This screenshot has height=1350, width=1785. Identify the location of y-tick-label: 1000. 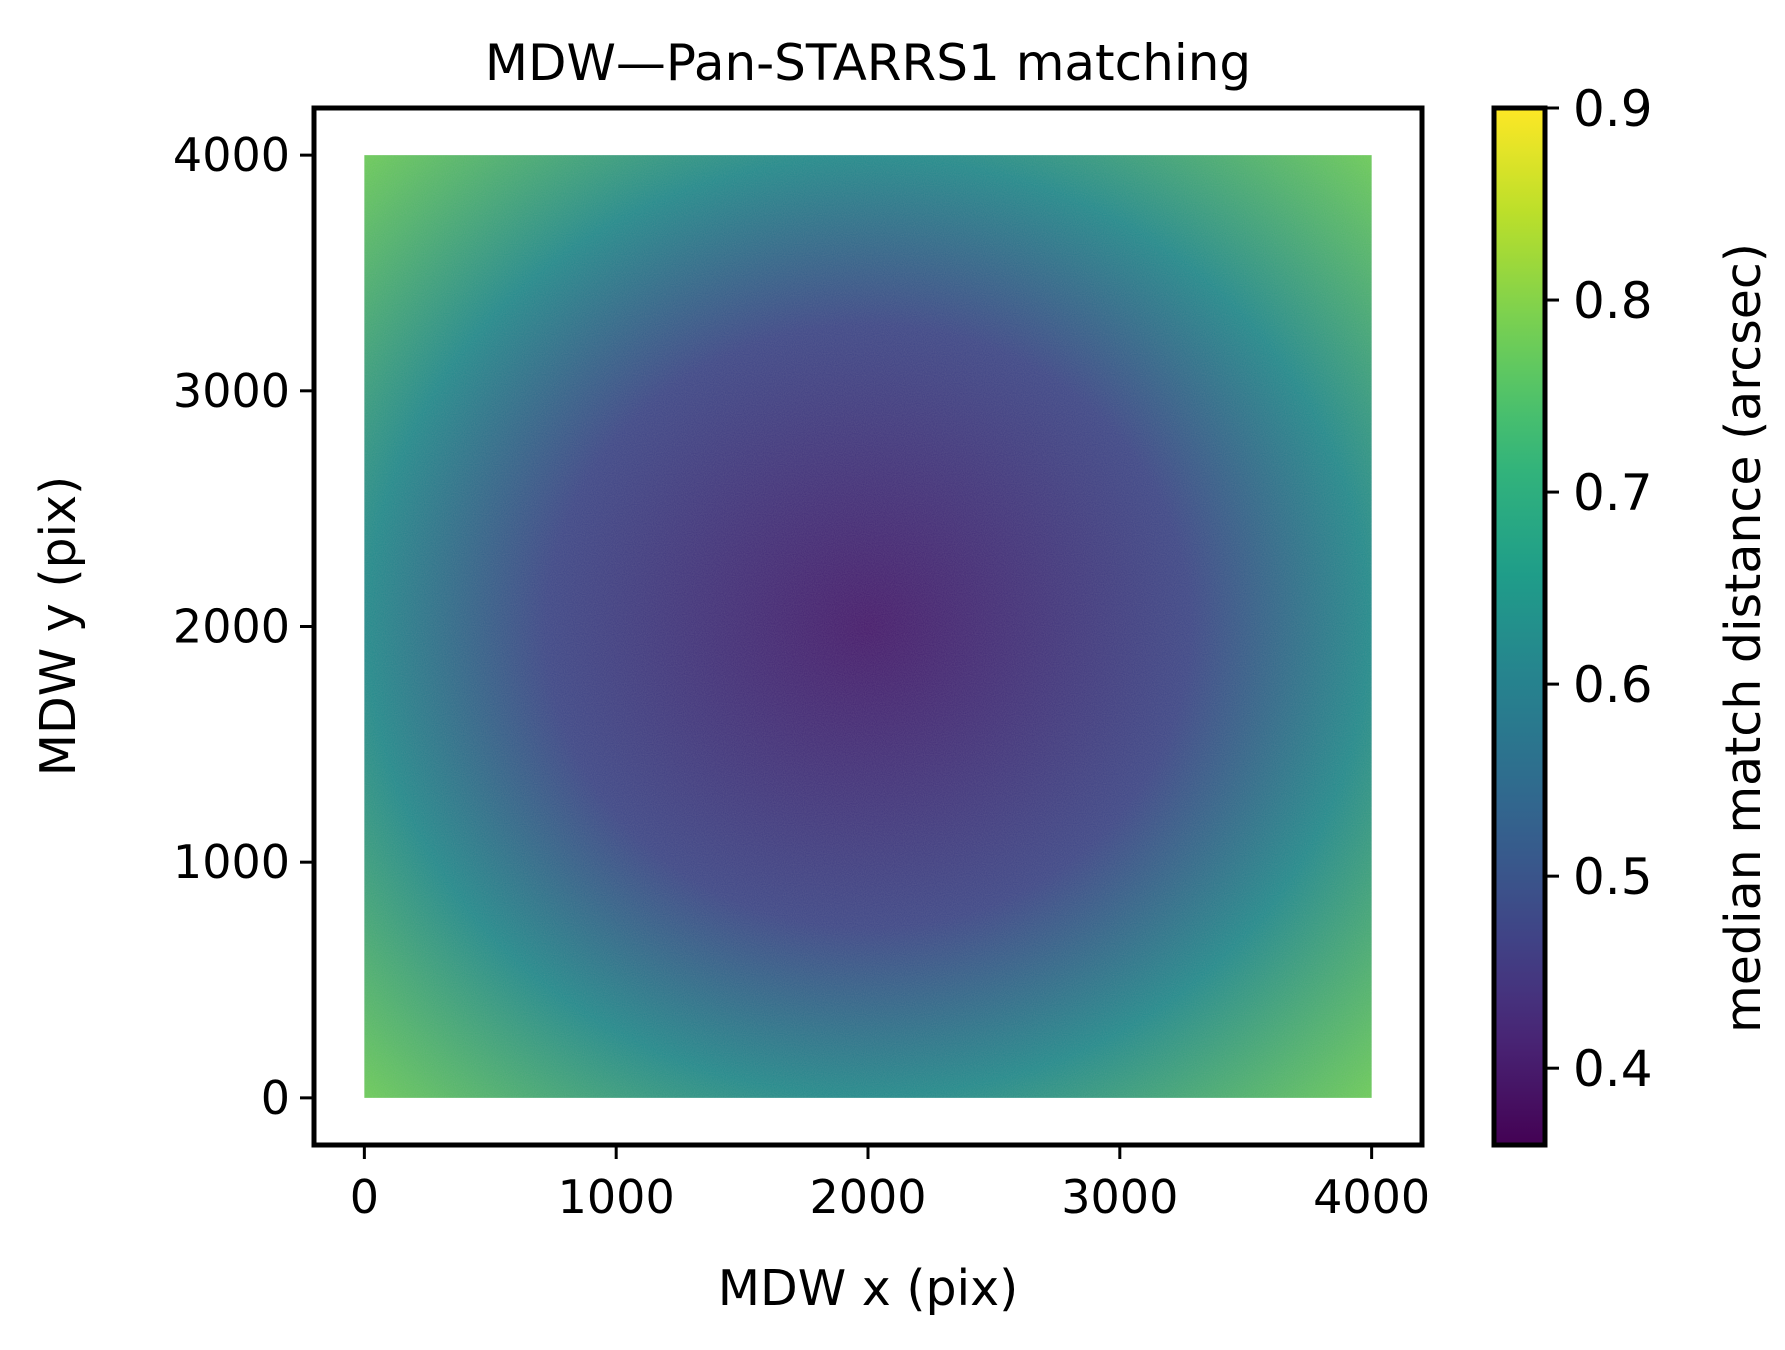
(231, 862).